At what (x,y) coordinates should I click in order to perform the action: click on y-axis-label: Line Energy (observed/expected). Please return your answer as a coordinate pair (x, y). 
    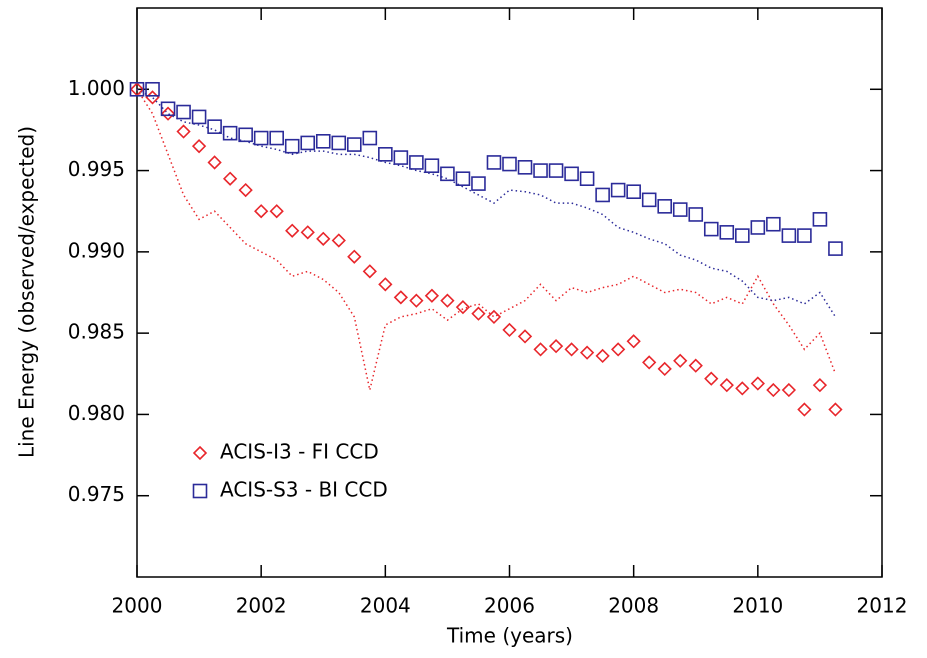
    Looking at the image, I should click on (27, 292).